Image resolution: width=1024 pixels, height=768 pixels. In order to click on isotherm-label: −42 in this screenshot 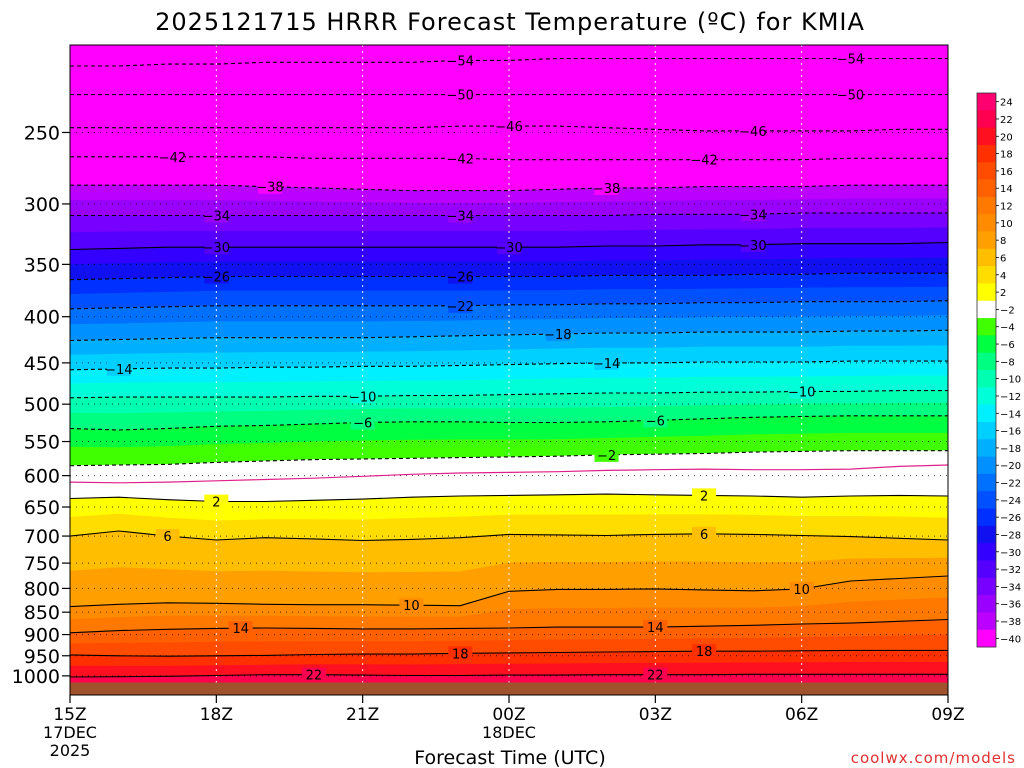, I will do `click(172, 158)`.